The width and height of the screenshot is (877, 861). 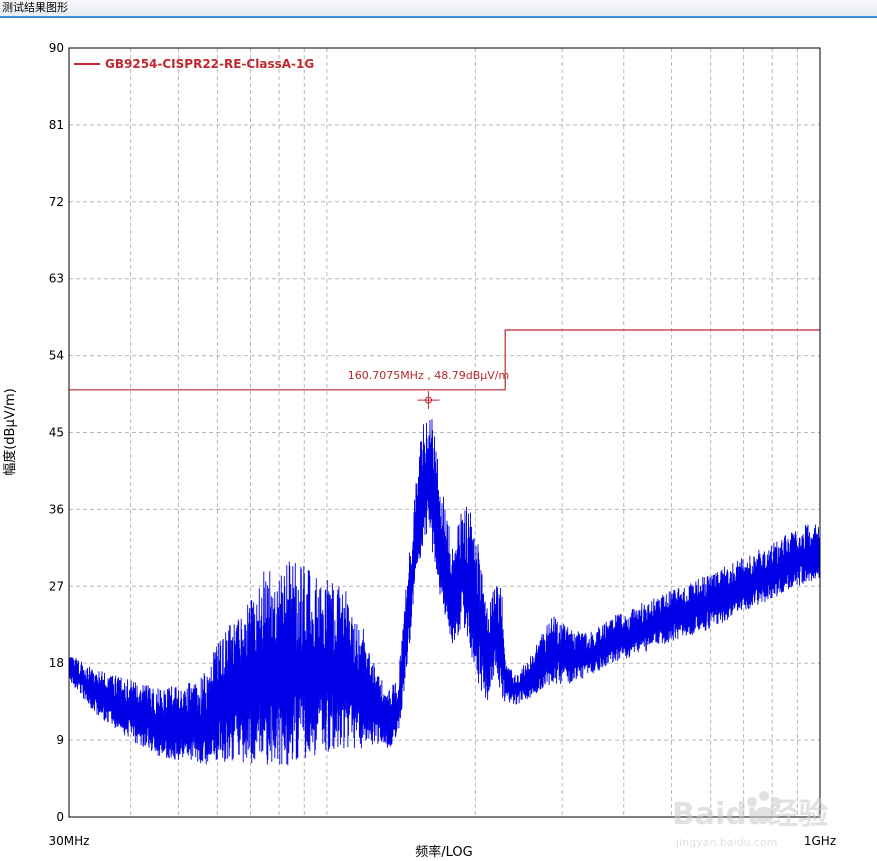 I want to click on y-tick-label: 45, so click(x=56, y=433).